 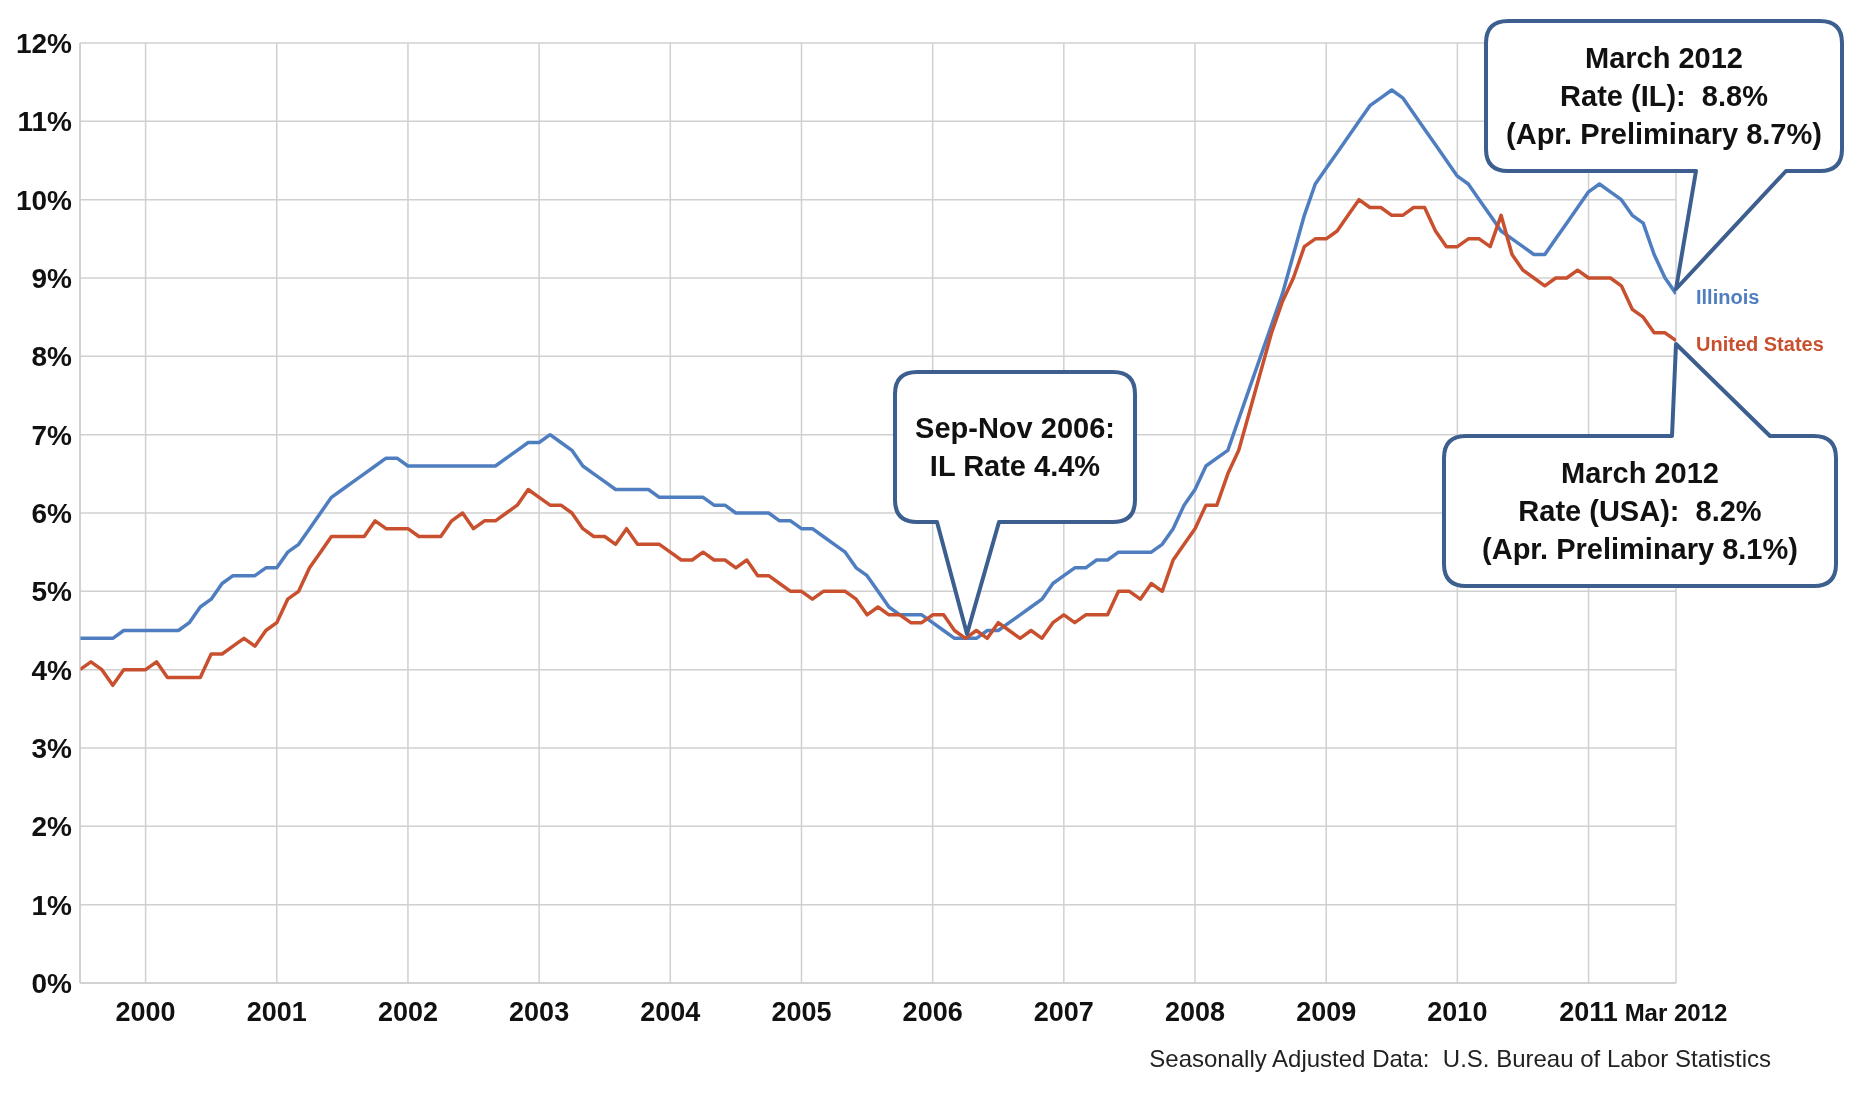 I want to click on y-tick-label: 7%, so click(x=52, y=435).